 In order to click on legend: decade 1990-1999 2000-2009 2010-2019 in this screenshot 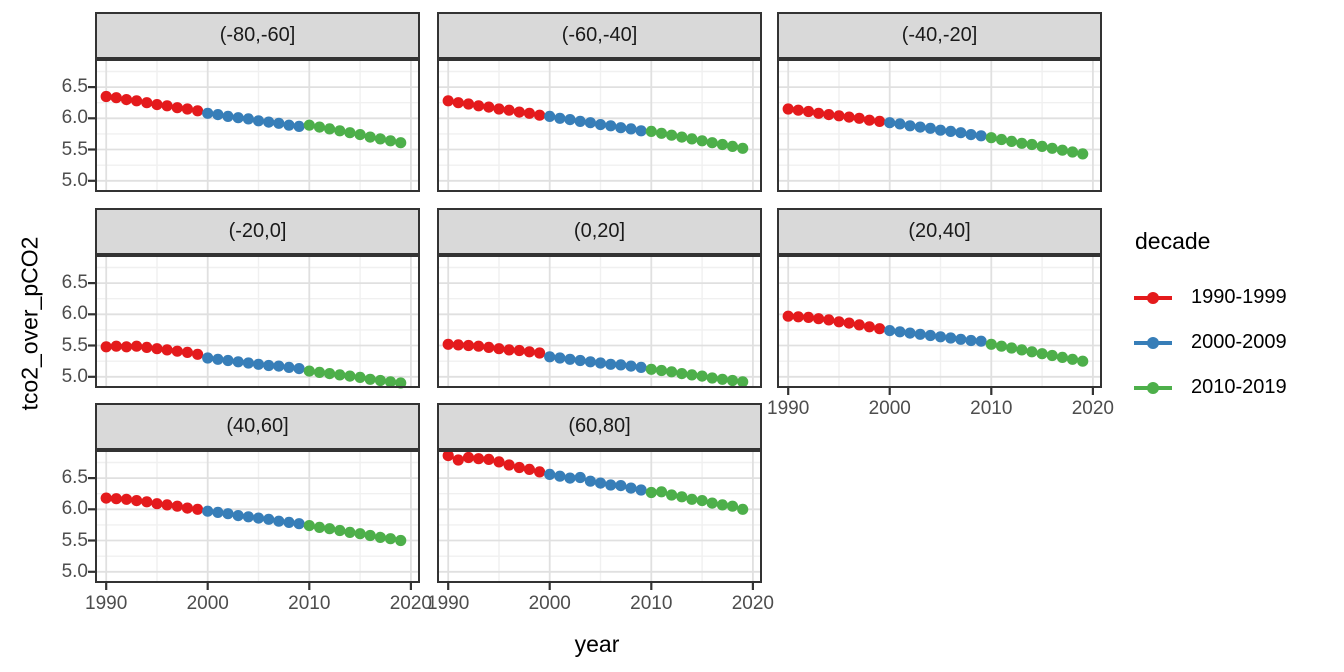, I will do `click(1210, 319)`.